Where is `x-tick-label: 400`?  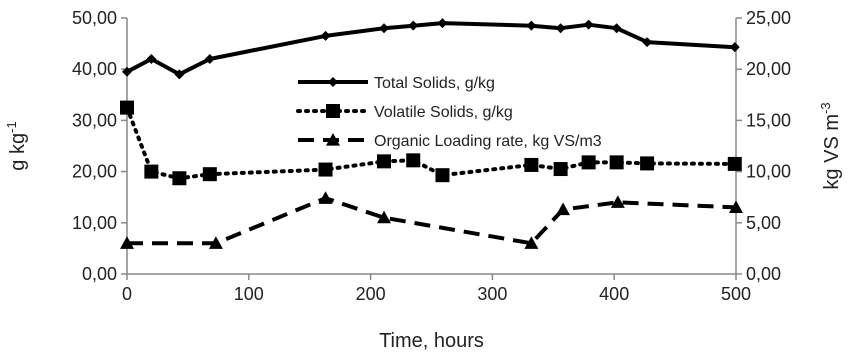
x-tick-label: 400 is located at coordinates (614, 294).